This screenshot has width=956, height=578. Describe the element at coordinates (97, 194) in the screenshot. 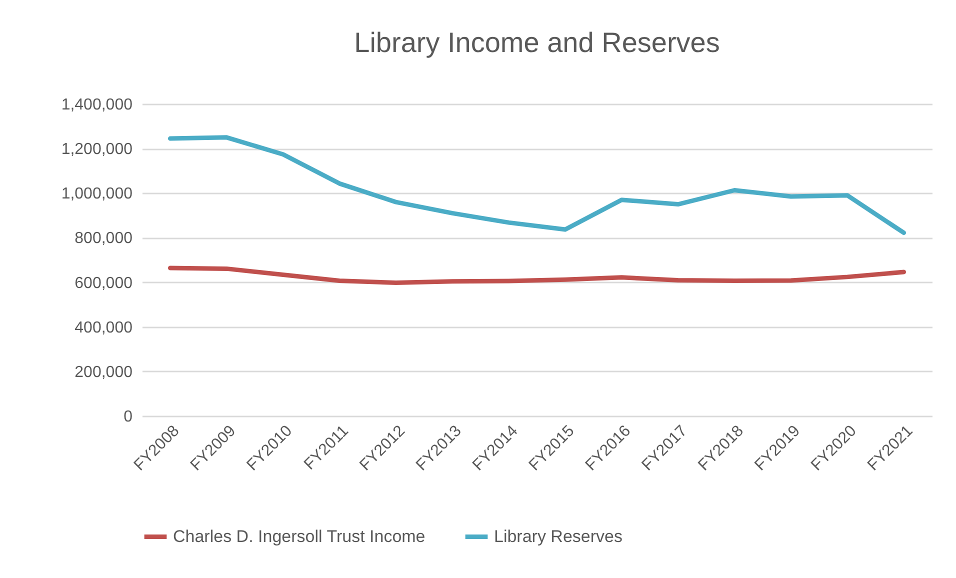

I see `y-tick-label: 1,000,000` at that location.